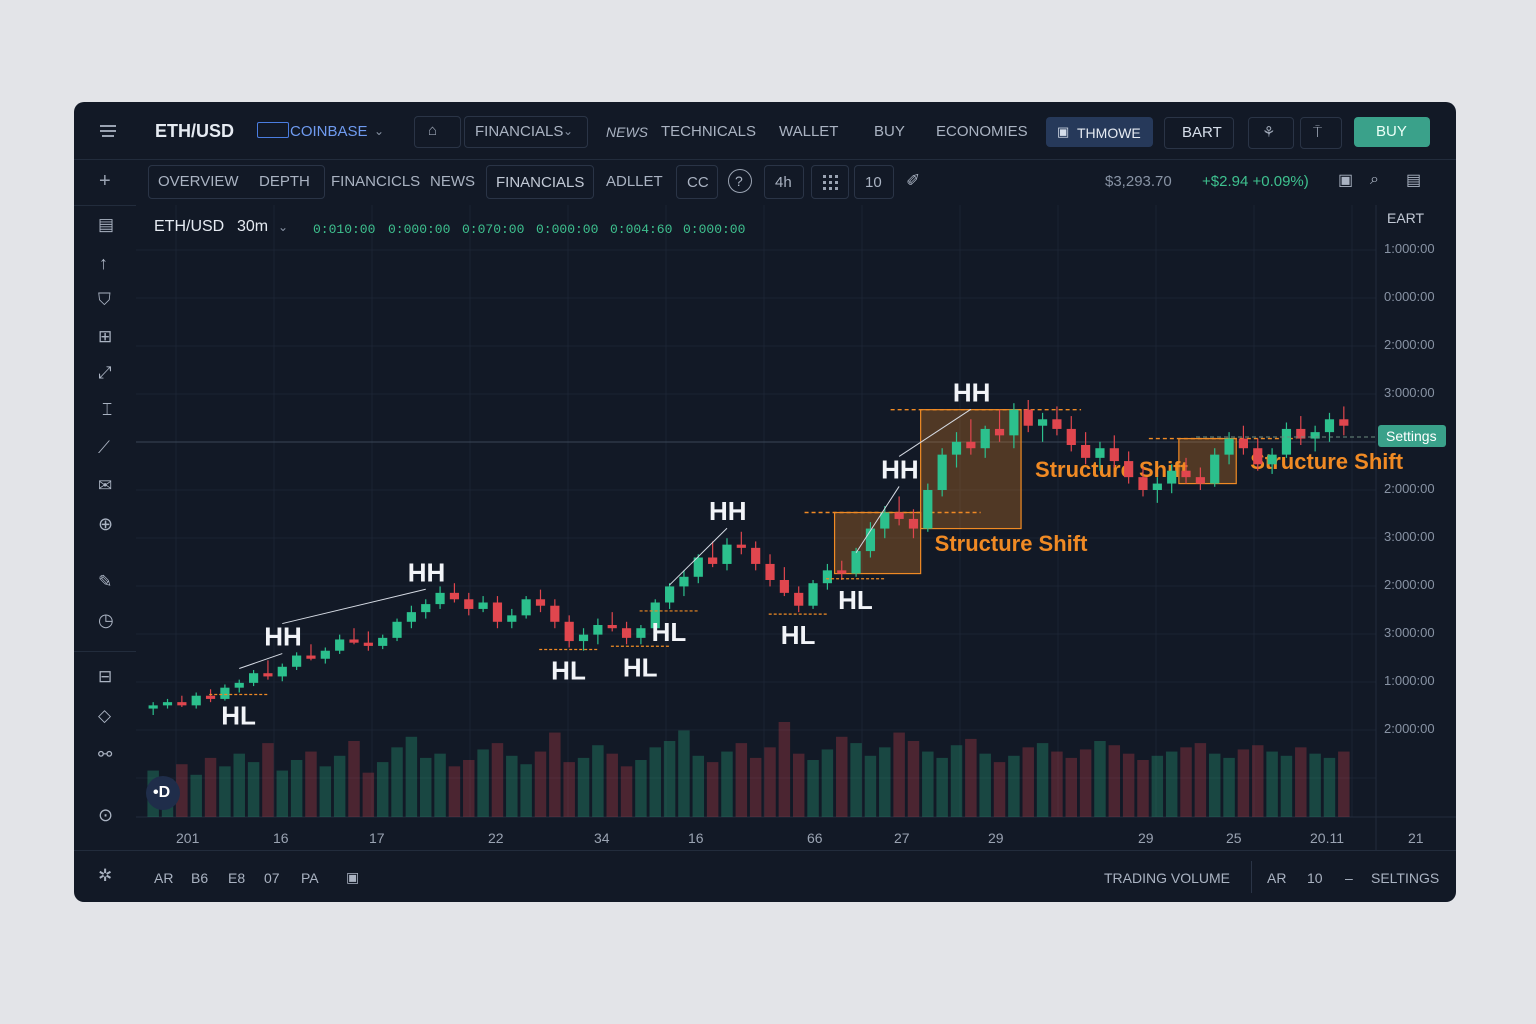 The width and height of the screenshot is (1536, 1024). I want to click on toolbar-divider, so click(105, 651).